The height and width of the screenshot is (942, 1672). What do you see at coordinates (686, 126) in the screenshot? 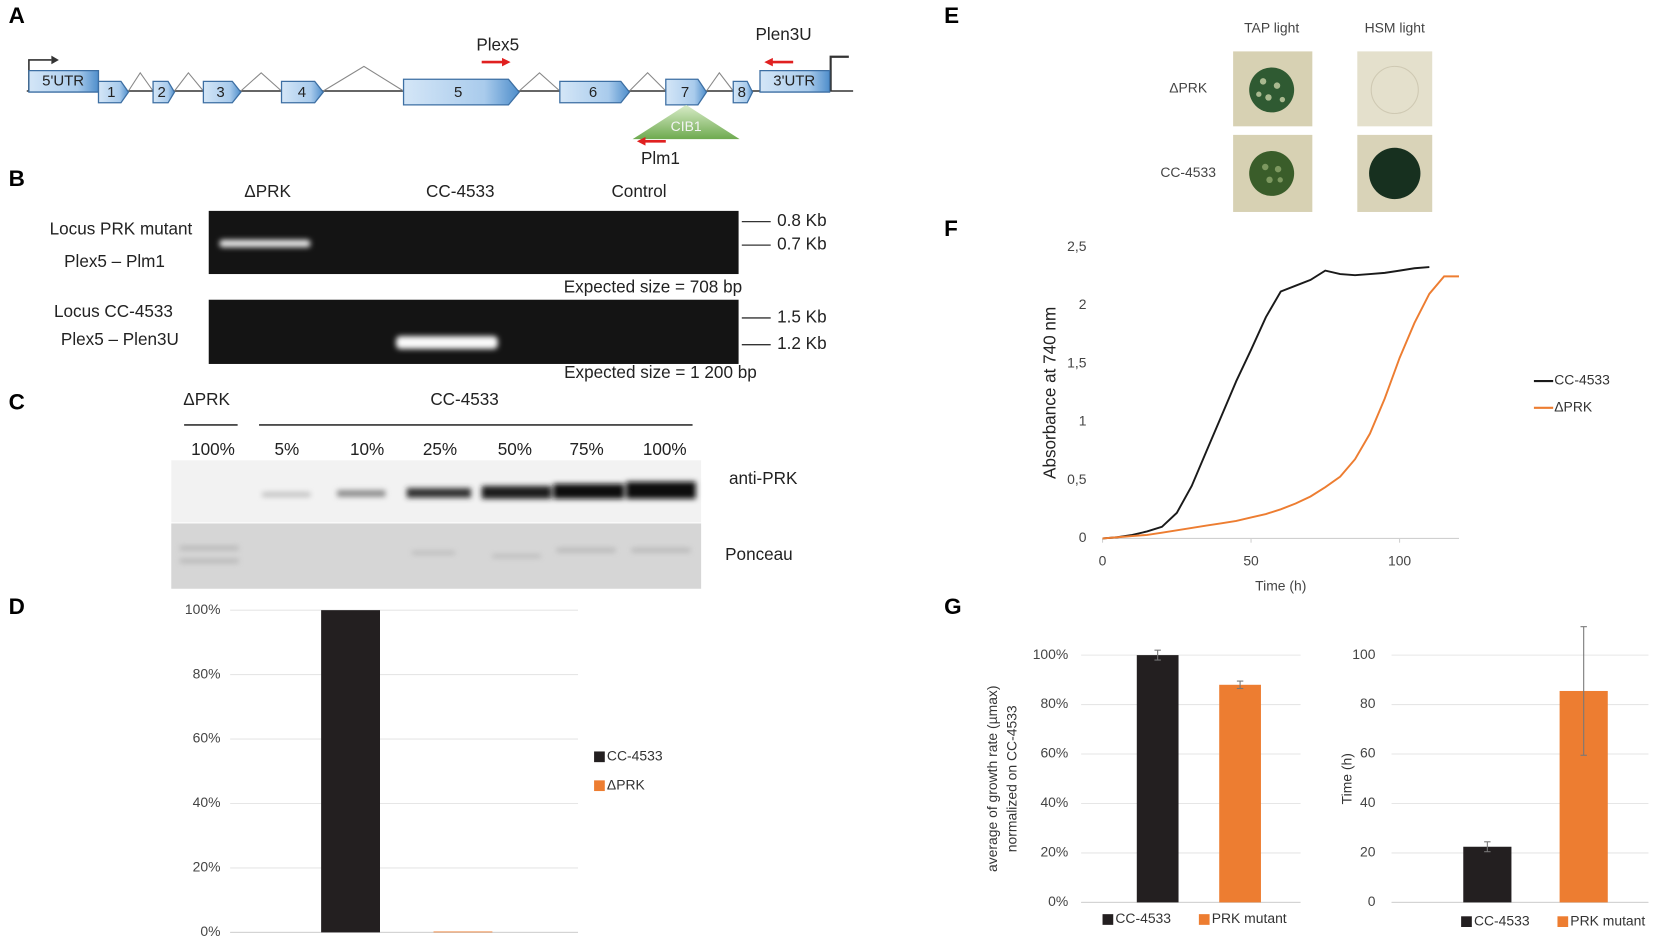
I see `insert-label: CIB1` at bounding box center [686, 126].